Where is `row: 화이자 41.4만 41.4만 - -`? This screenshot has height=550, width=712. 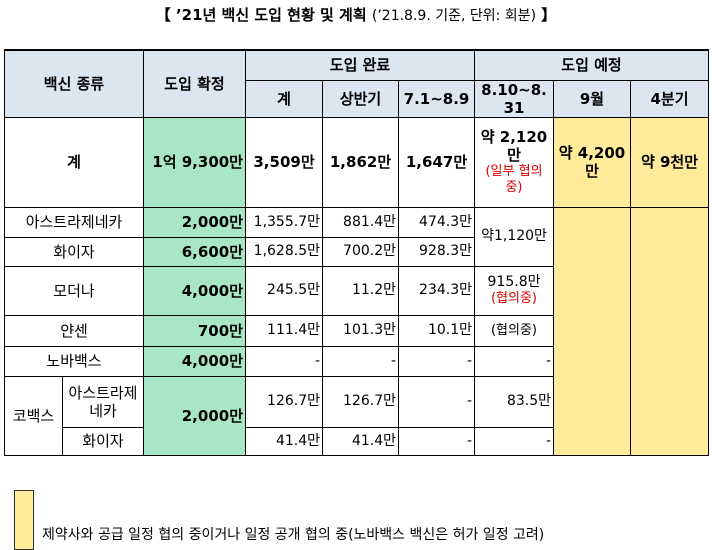
row: 화이자 41.4만 41.4만 - - is located at coordinates (357, 441).